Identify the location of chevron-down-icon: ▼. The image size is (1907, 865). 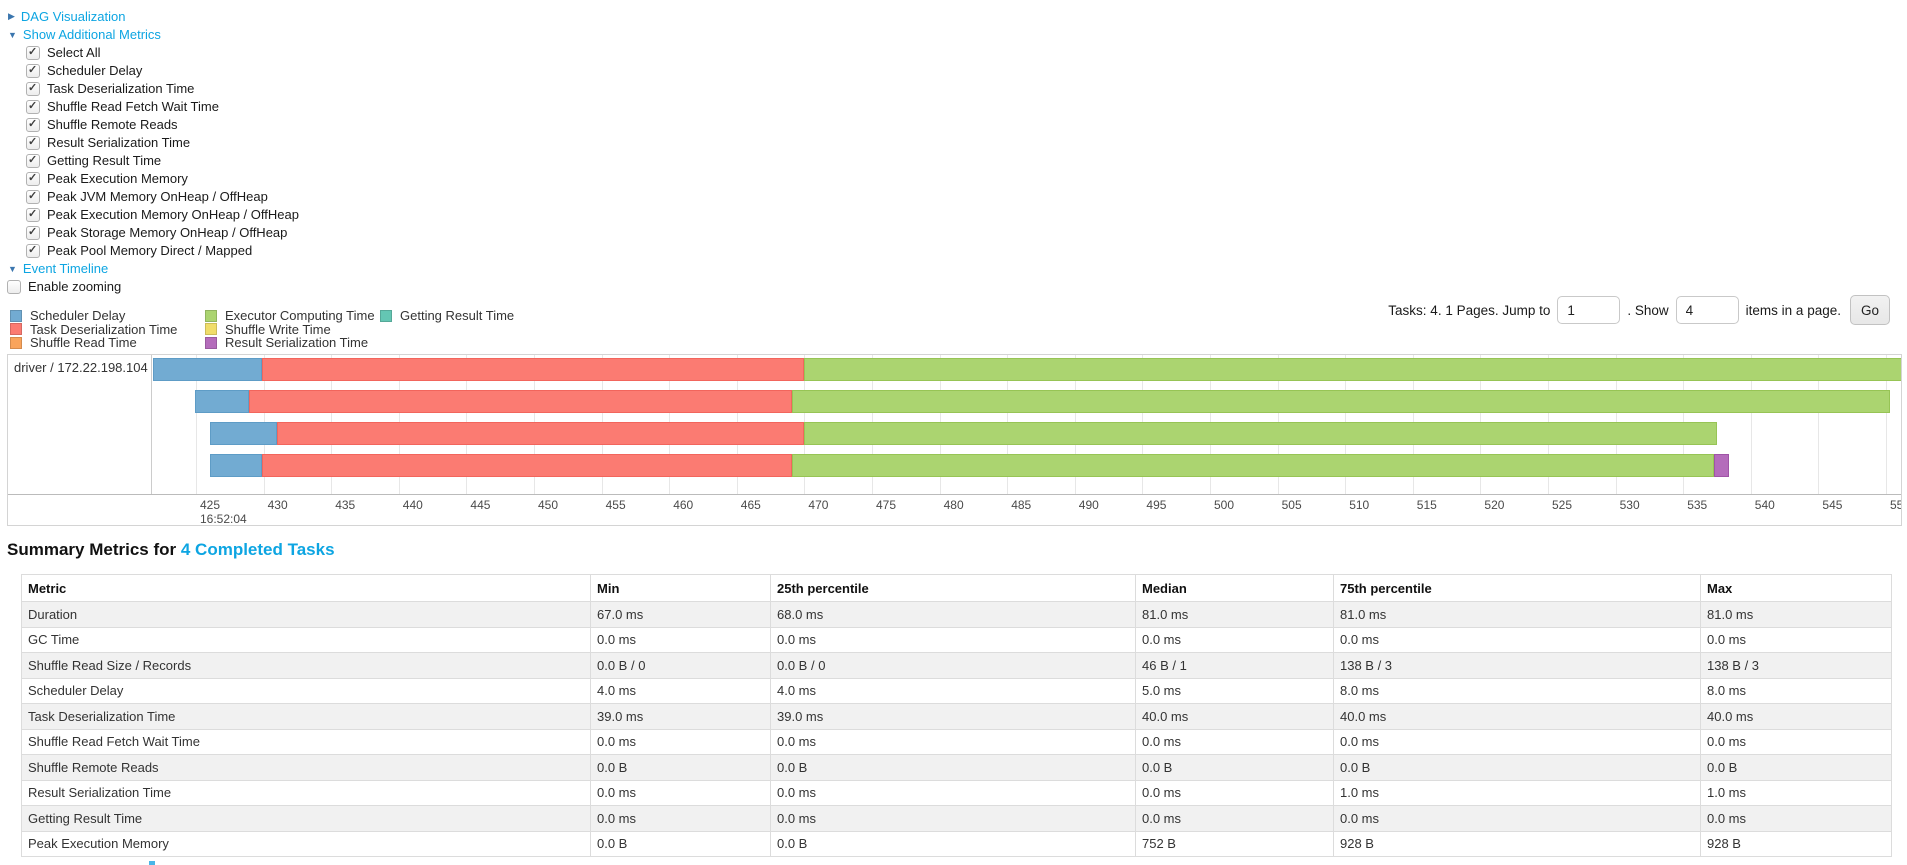
(12, 34).